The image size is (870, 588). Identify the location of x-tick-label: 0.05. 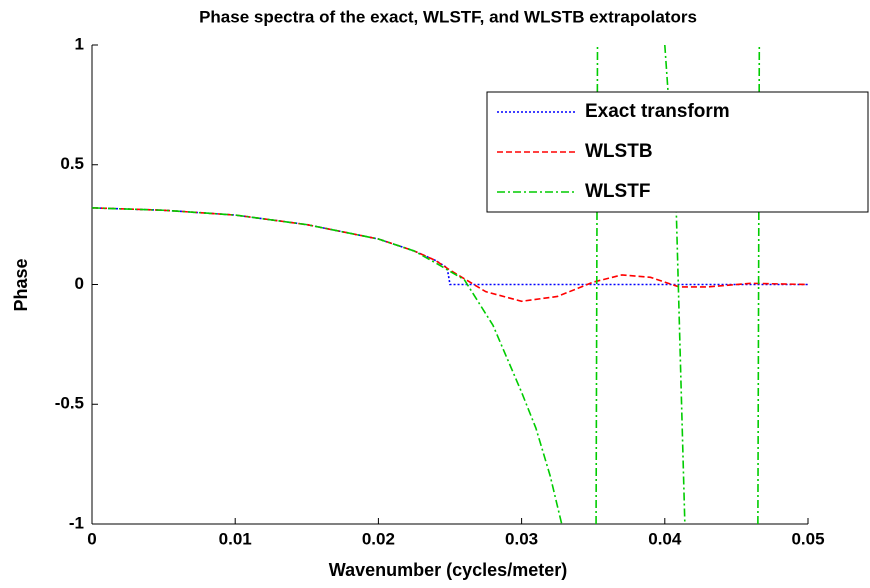
(807, 538).